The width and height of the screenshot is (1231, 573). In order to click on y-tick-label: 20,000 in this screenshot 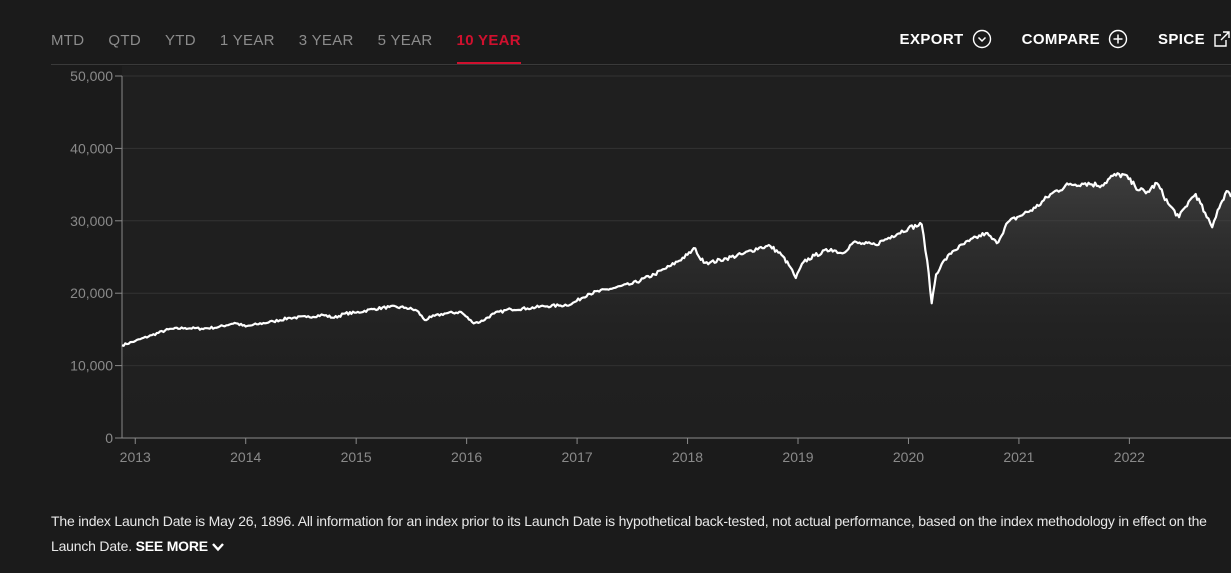, I will do `click(91, 293)`.